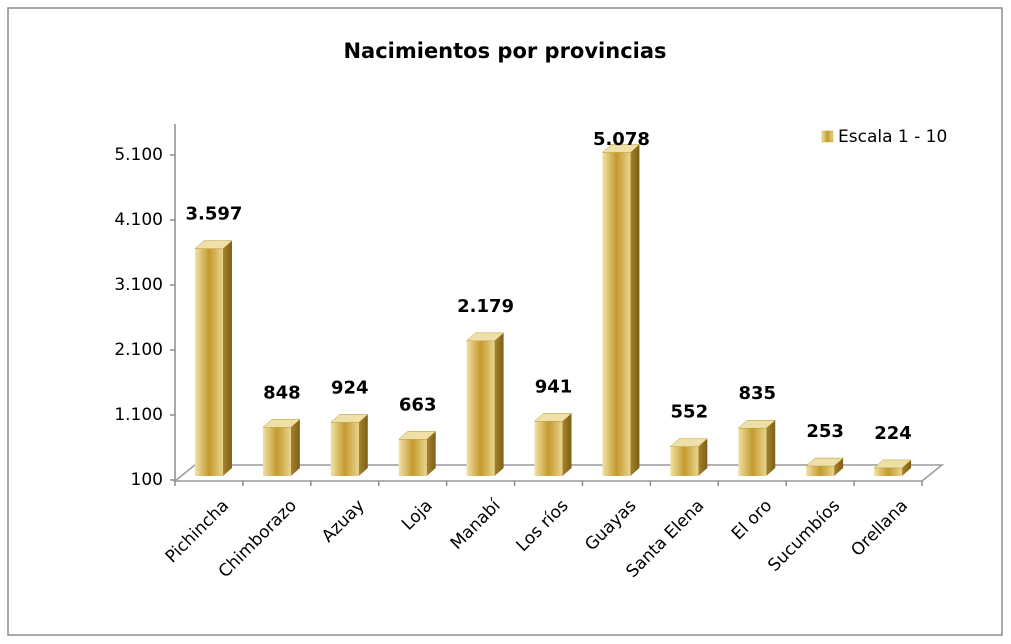 This screenshot has height=644, width=1011. What do you see at coordinates (825, 431) in the screenshot?
I see `value-label: 253` at bounding box center [825, 431].